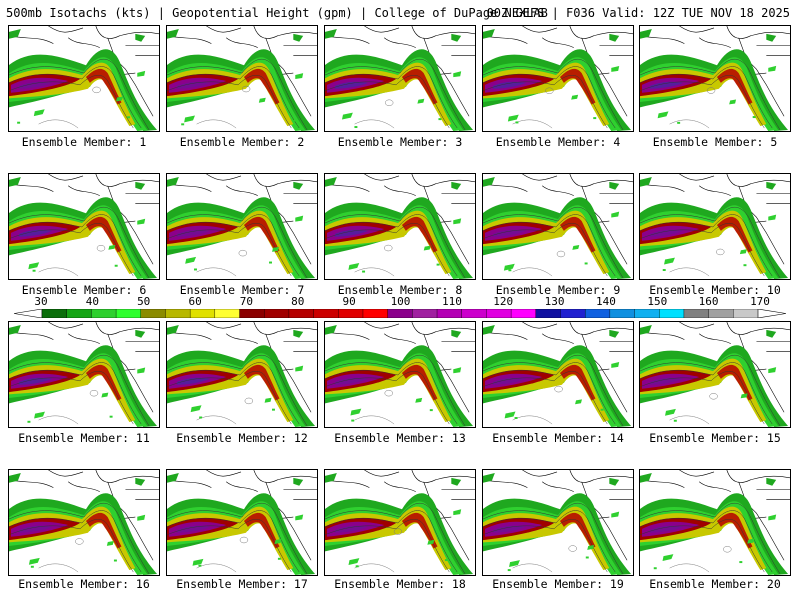 The width and height of the screenshot is (800, 600). Describe the element at coordinates (195, 301) in the screenshot. I see `colorbar-tick-label: 60` at that location.